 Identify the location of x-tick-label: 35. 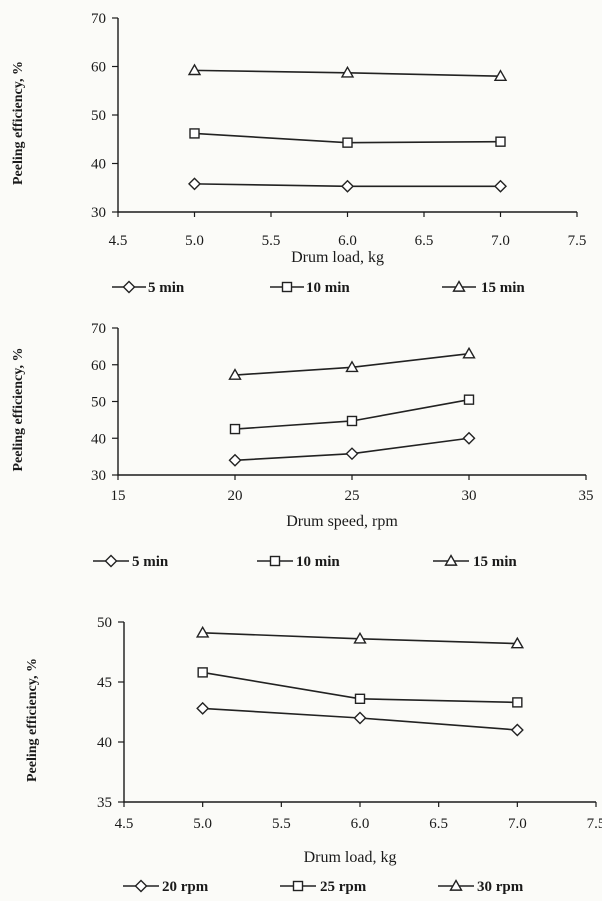
(586, 496).